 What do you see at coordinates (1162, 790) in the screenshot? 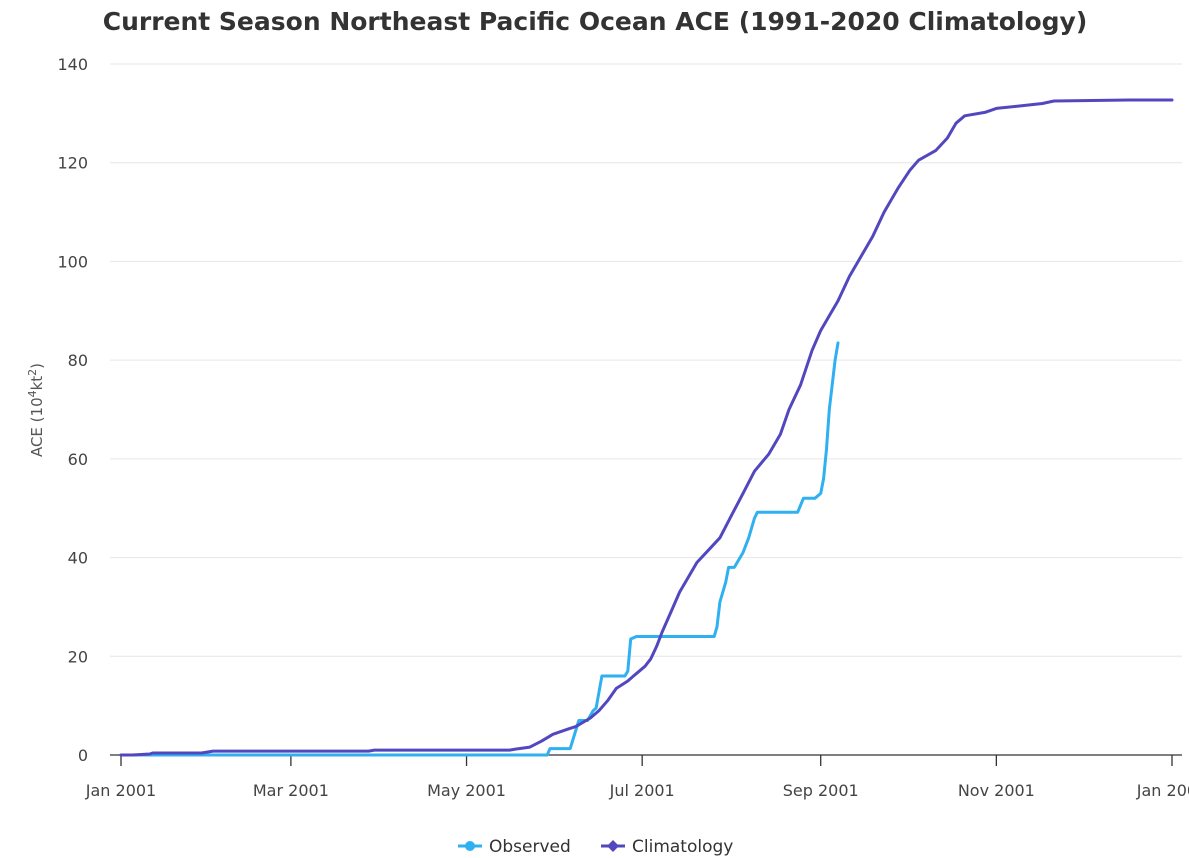
I see `x-tick-label: Jan 2002` at bounding box center [1162, 790].